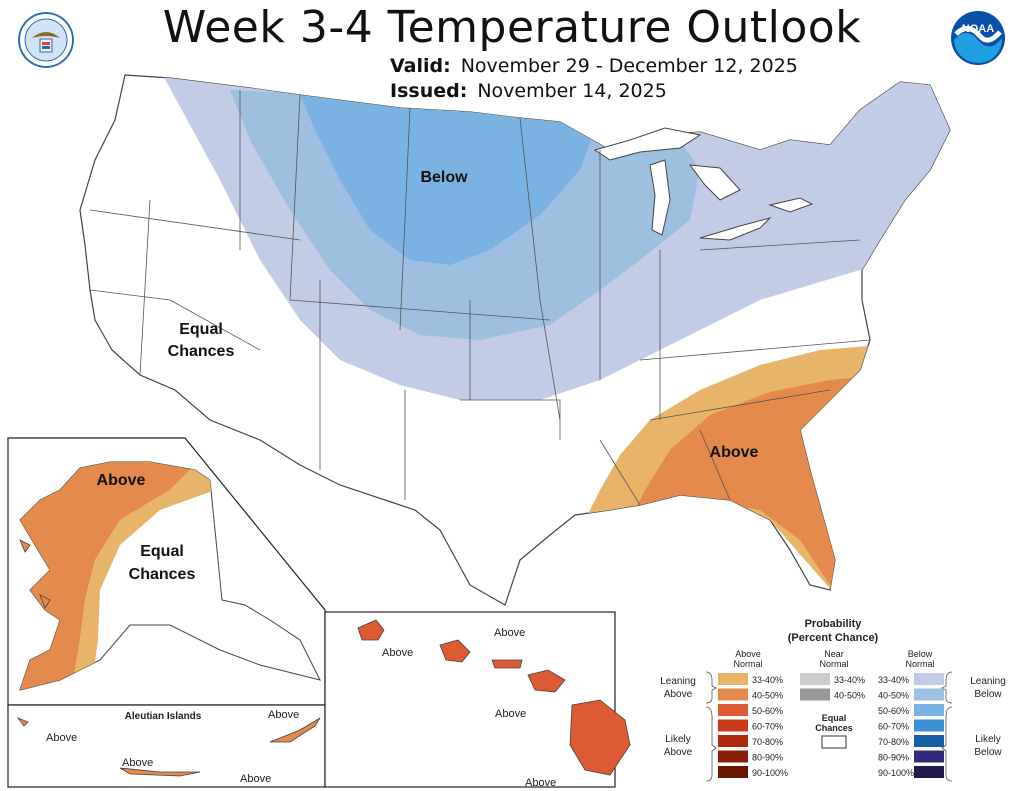 The image size is (1024, 791). Describe the element at coordinates (678, 752) in the screenshot. I see `legend-likely-above-2: Above` at that location.